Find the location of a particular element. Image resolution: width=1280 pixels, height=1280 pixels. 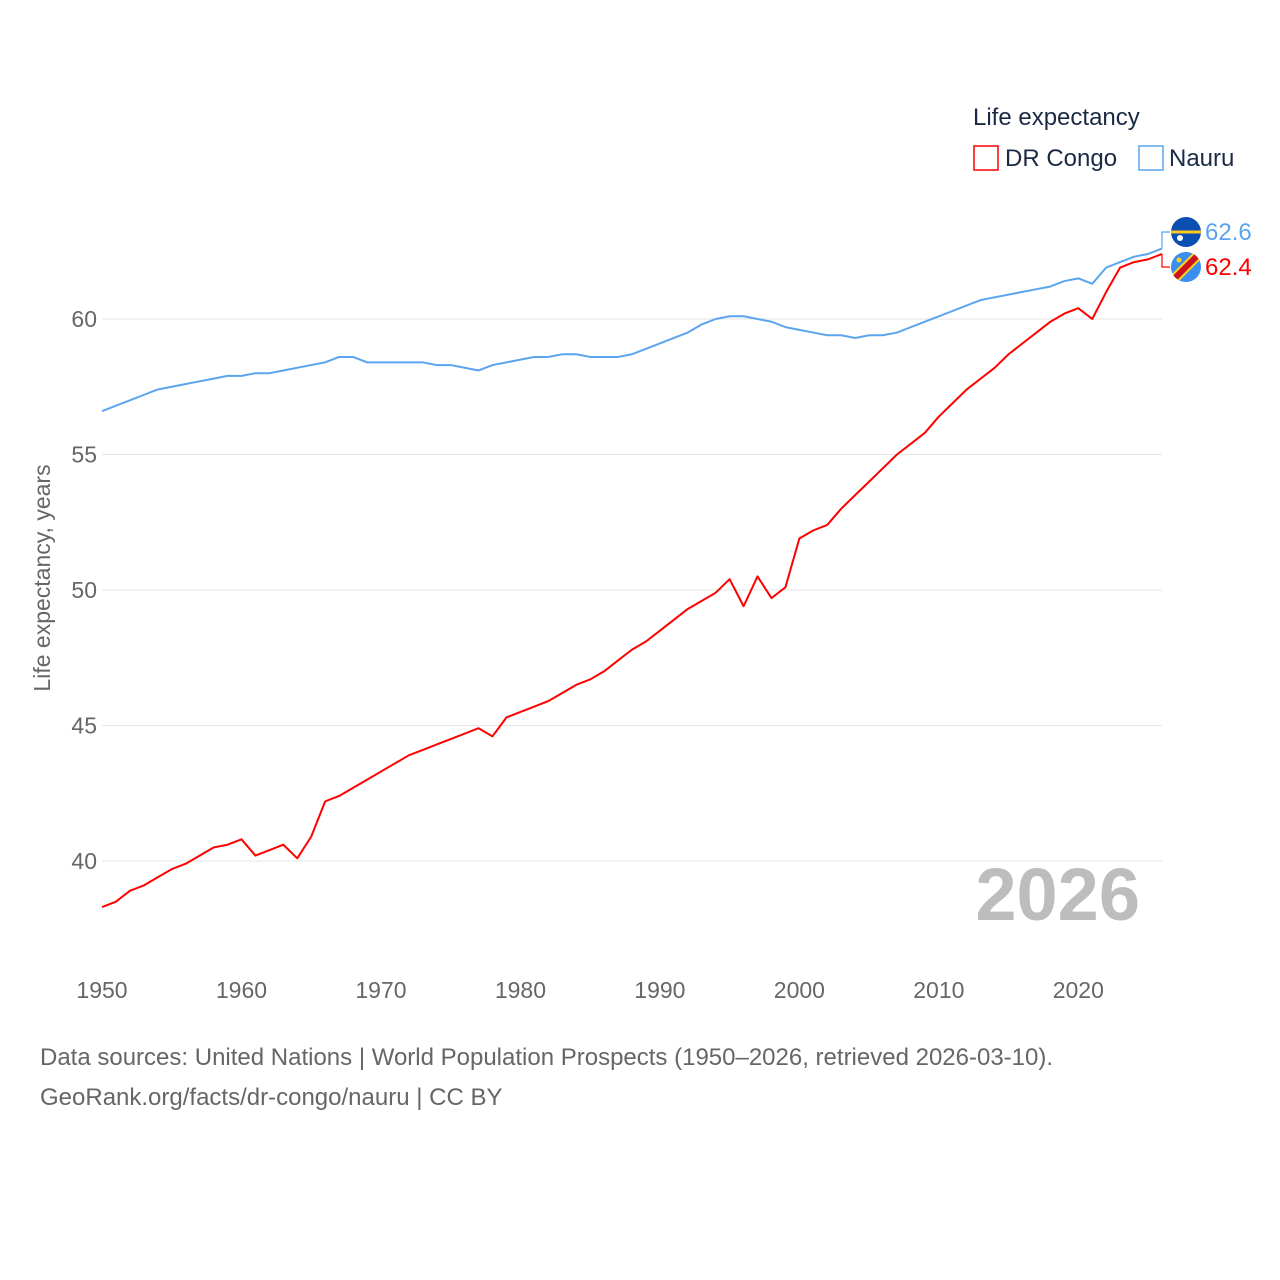

flag-dr-congo-icon is located at coordinates (1186, 267).